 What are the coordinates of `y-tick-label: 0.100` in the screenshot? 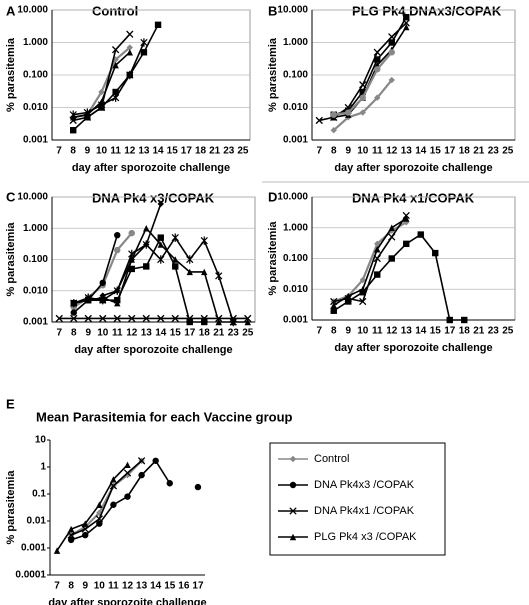 It's located at (295, 75).